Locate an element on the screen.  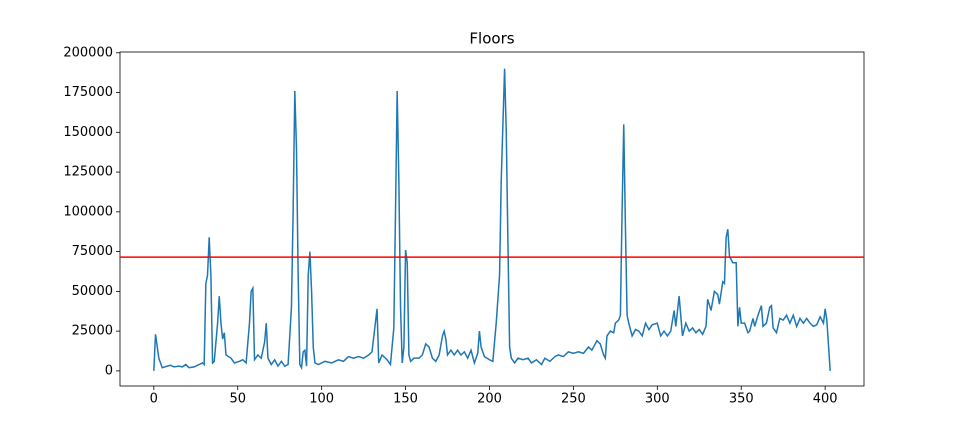
y-tick-label: 50000 is located at coordinates (92, 291).